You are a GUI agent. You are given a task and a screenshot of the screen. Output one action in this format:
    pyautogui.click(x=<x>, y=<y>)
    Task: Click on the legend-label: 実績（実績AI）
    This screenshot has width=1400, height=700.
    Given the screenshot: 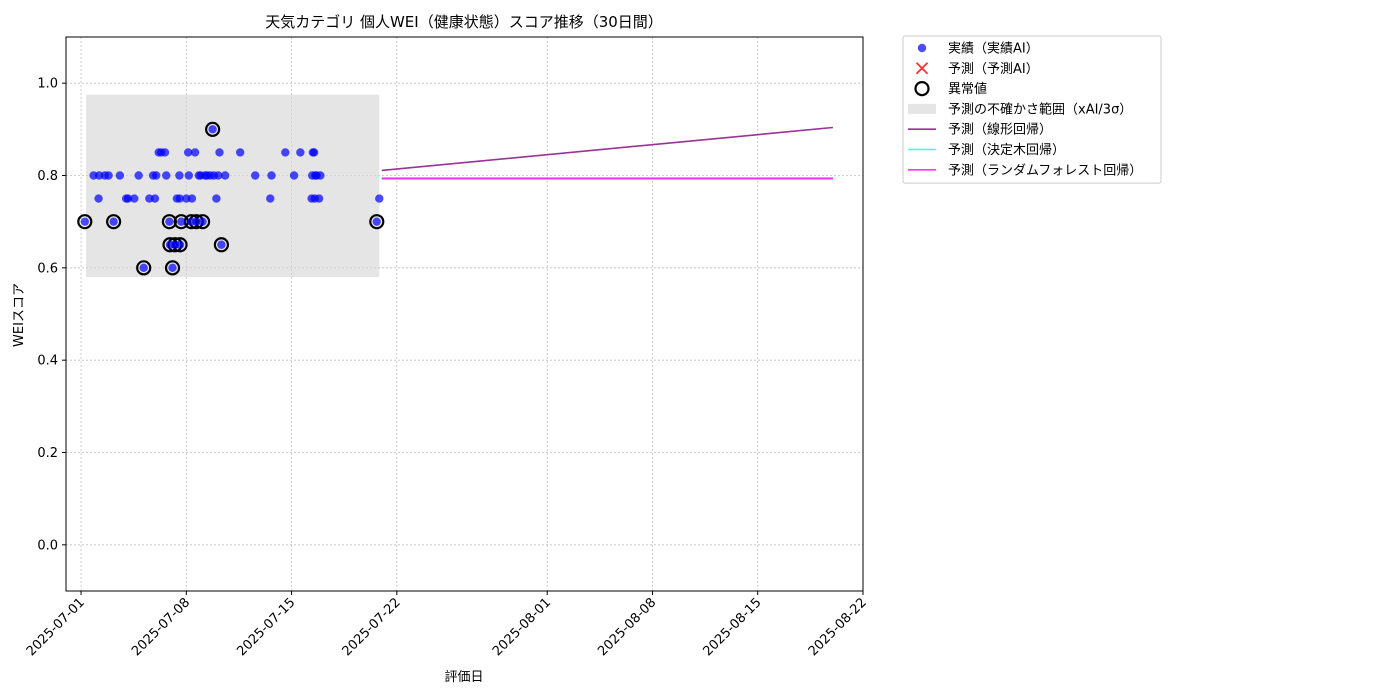 What is the action you would take?
    pyautogui.click(x=993, y=49)
    